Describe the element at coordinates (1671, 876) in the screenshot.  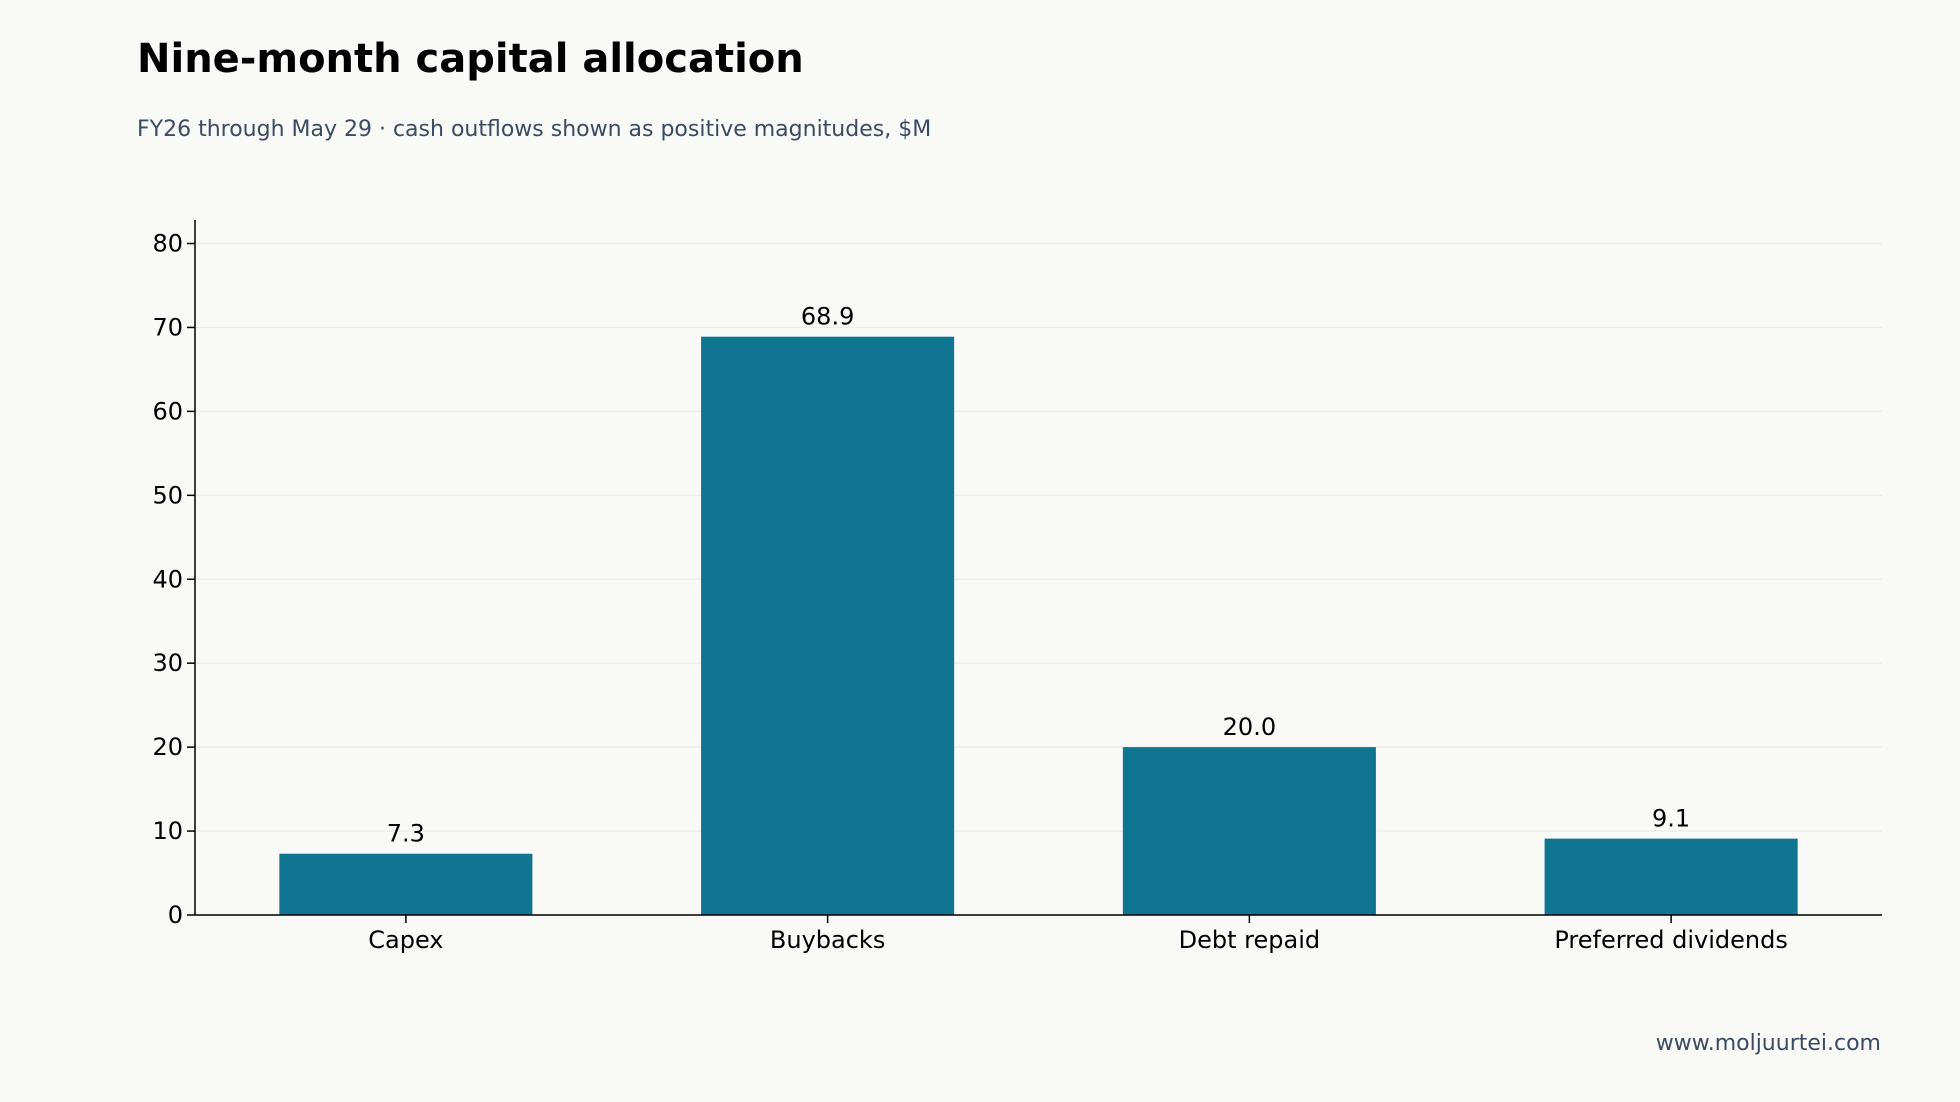
I see `bar-preferred-dividends` at that location.